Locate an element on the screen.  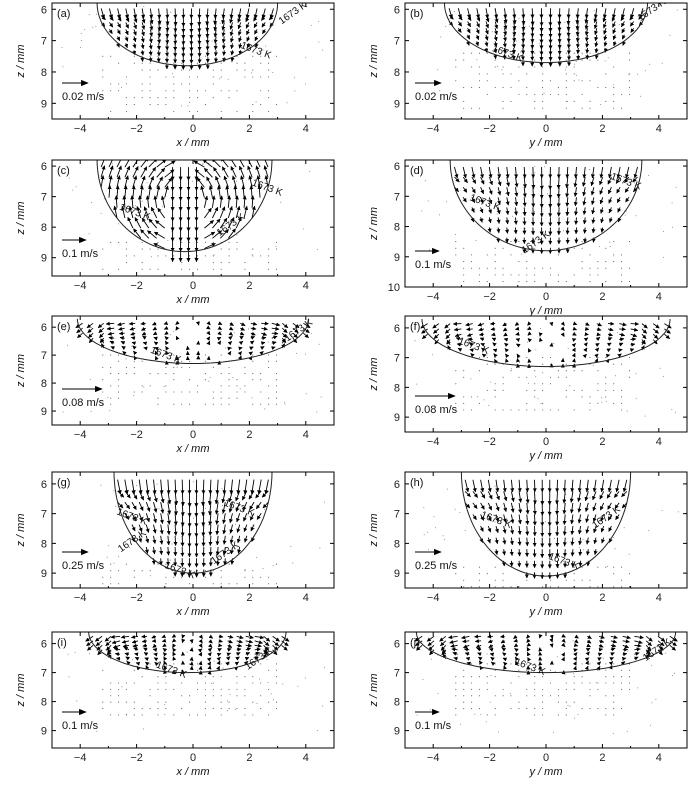
y-tick-label: 7 is located at coordinates (397, 515).